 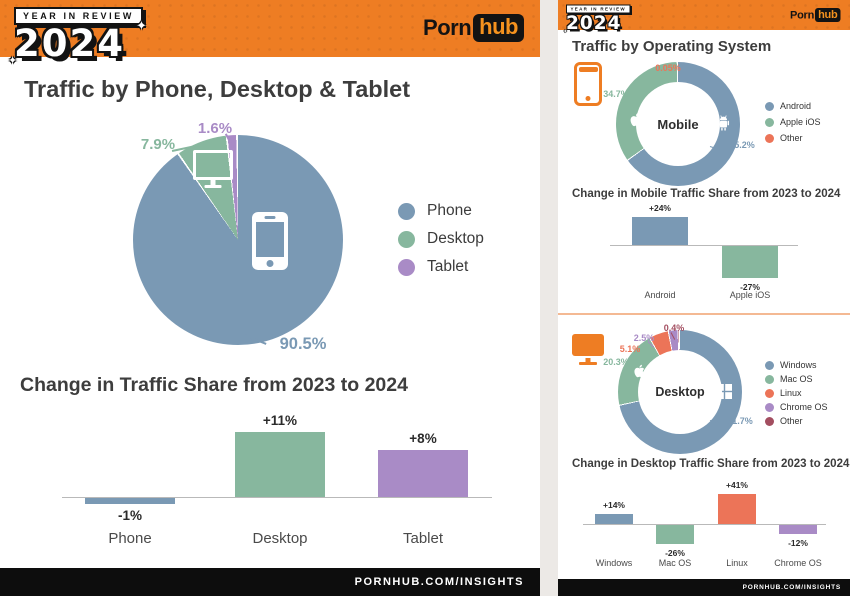 I want to click on donut-center-label: Mobile, so click(x=678, y=124).